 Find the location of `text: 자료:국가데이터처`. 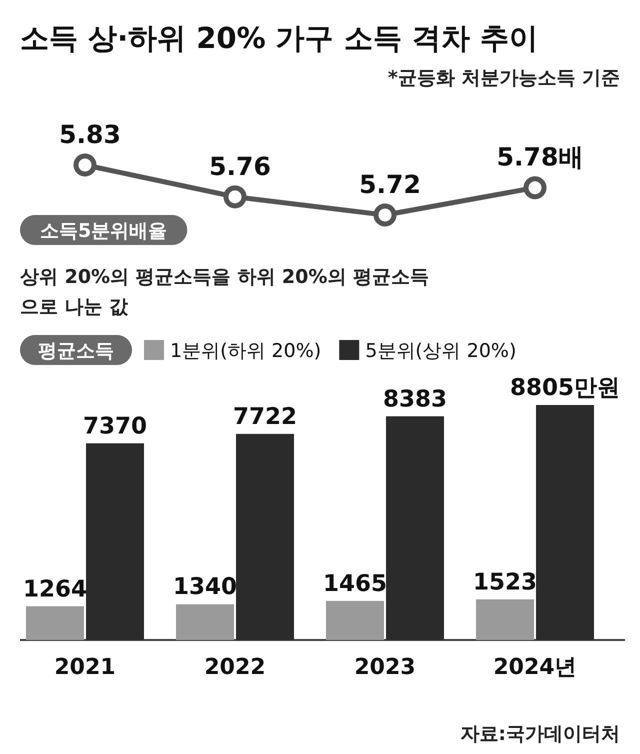

text: 자료:국가데이터처 is located at coordinates (540, 734).